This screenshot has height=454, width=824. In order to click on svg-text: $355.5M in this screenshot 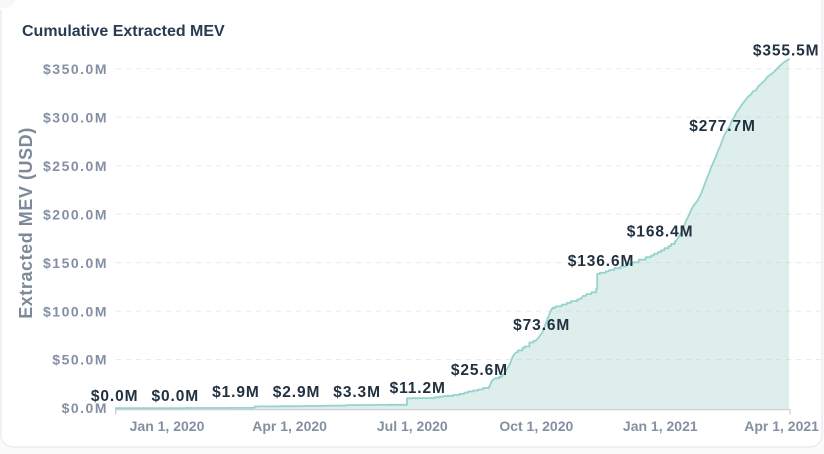, I will do `click(786, 51)`.